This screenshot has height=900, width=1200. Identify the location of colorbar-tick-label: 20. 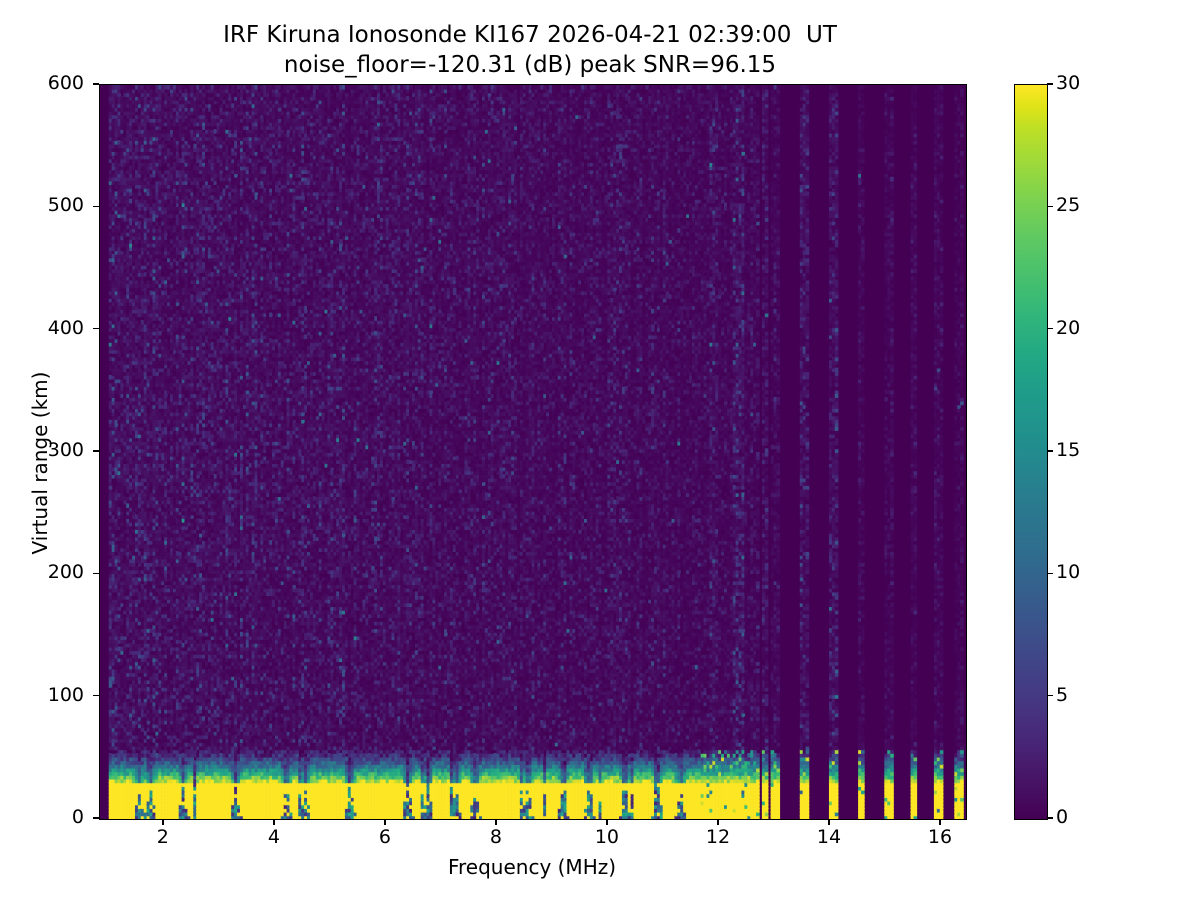
(1068, 327).